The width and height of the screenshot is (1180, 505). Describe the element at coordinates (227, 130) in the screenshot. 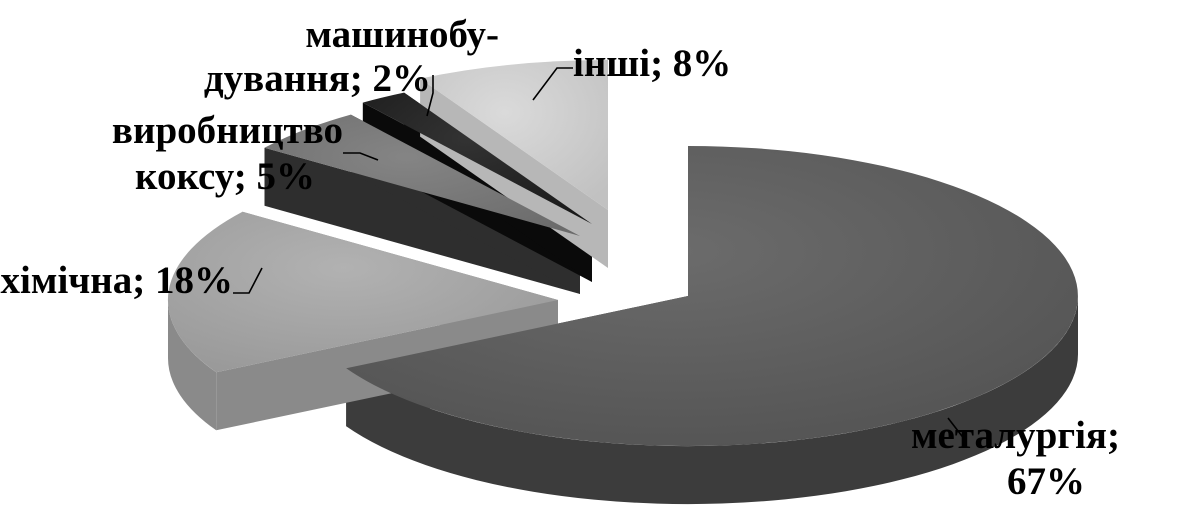

I see `data-label-2-0: виробництво` at that location.